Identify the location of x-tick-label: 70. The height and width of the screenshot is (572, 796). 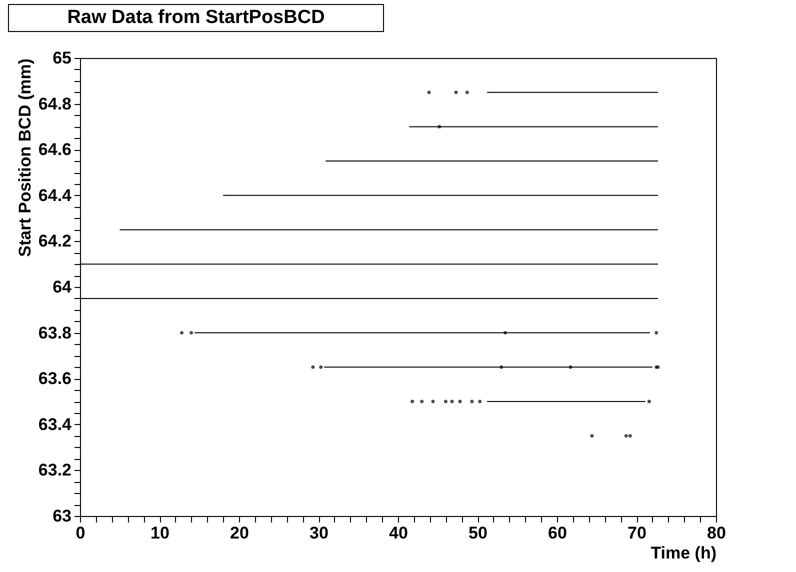
(637, 533).